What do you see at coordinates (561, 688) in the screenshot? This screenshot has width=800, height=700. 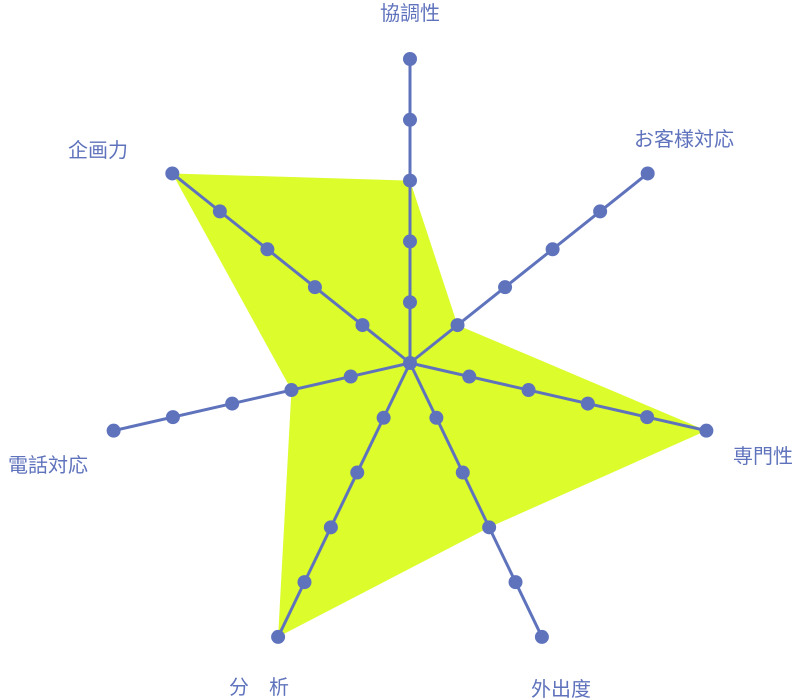 I see `axis-label: 外出度` at bounding box center [561, 688].